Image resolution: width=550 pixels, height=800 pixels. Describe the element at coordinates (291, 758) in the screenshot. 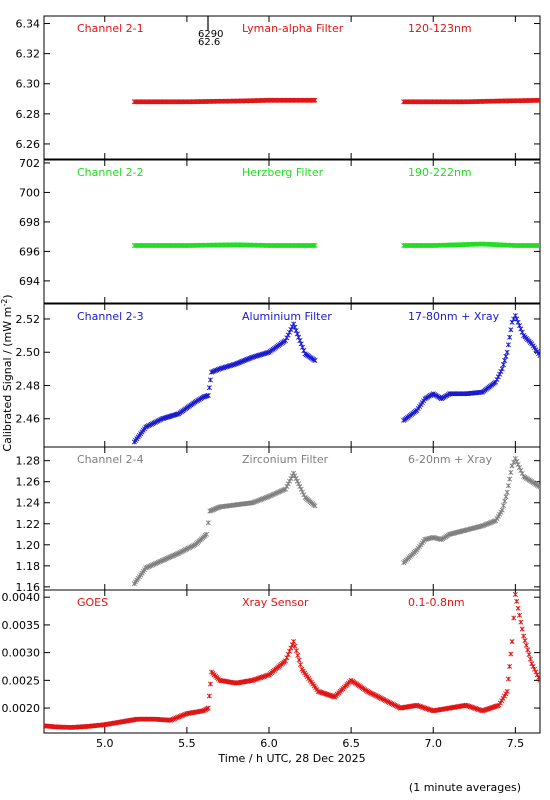

I see `x-axis-label: Time / h UTC, 28 Dec 2025` at that location.